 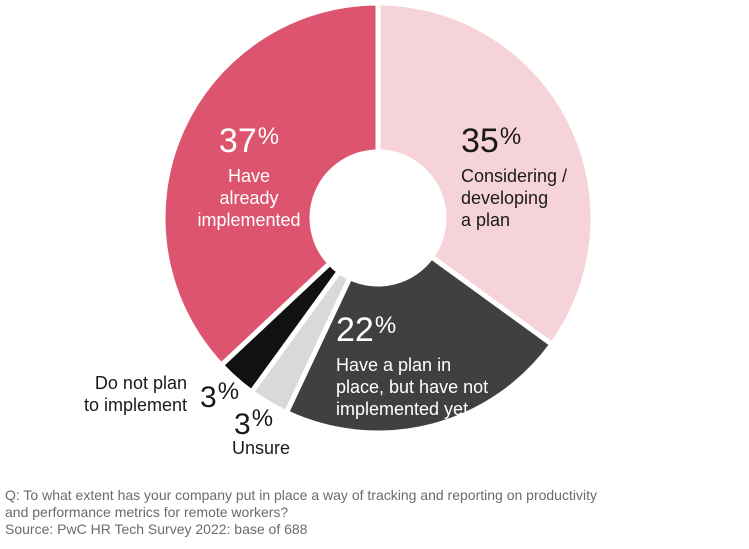 I want to click on value-unsure: 3, so click(x=242, y=424).